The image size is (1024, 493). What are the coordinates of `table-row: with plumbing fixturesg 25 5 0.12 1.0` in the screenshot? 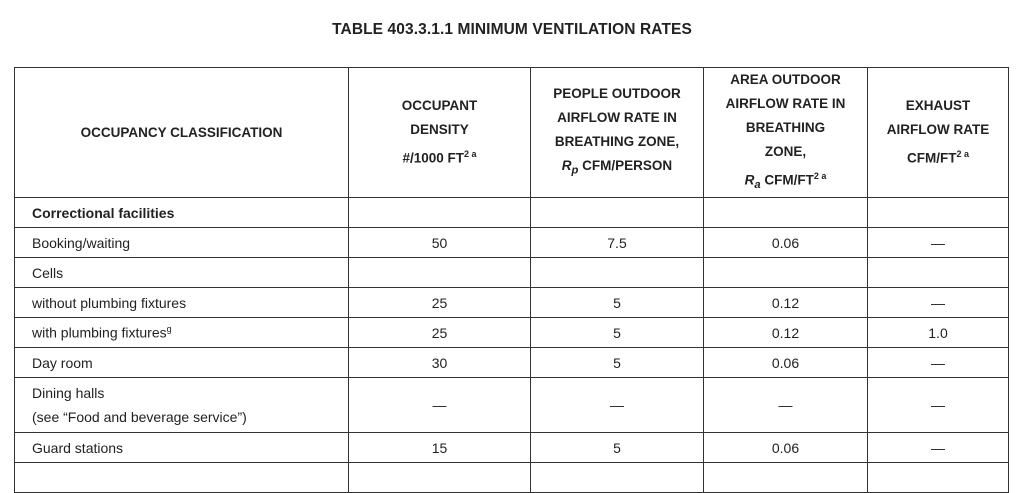 It's located at (511, 333).